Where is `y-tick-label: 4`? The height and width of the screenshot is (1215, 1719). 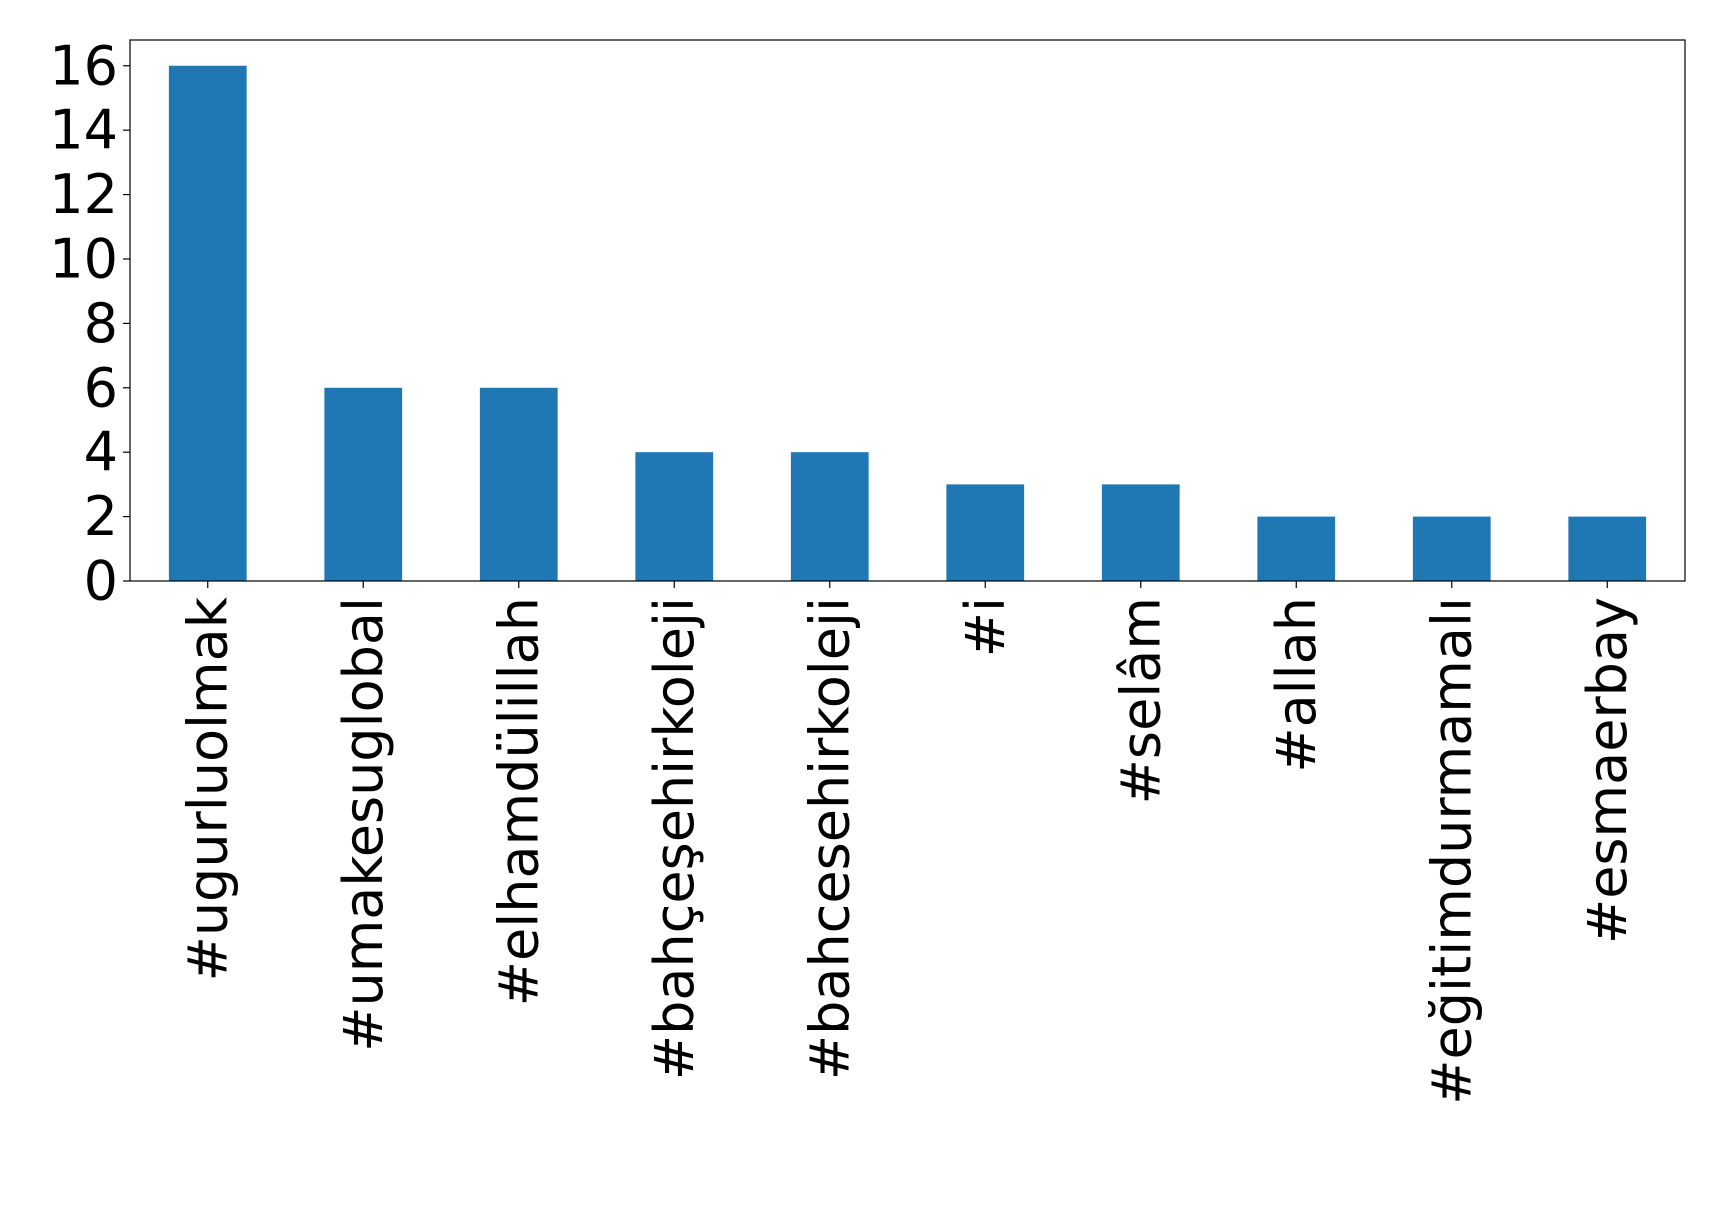
y-tick-label: 4 is located at coordinates (101, 452).